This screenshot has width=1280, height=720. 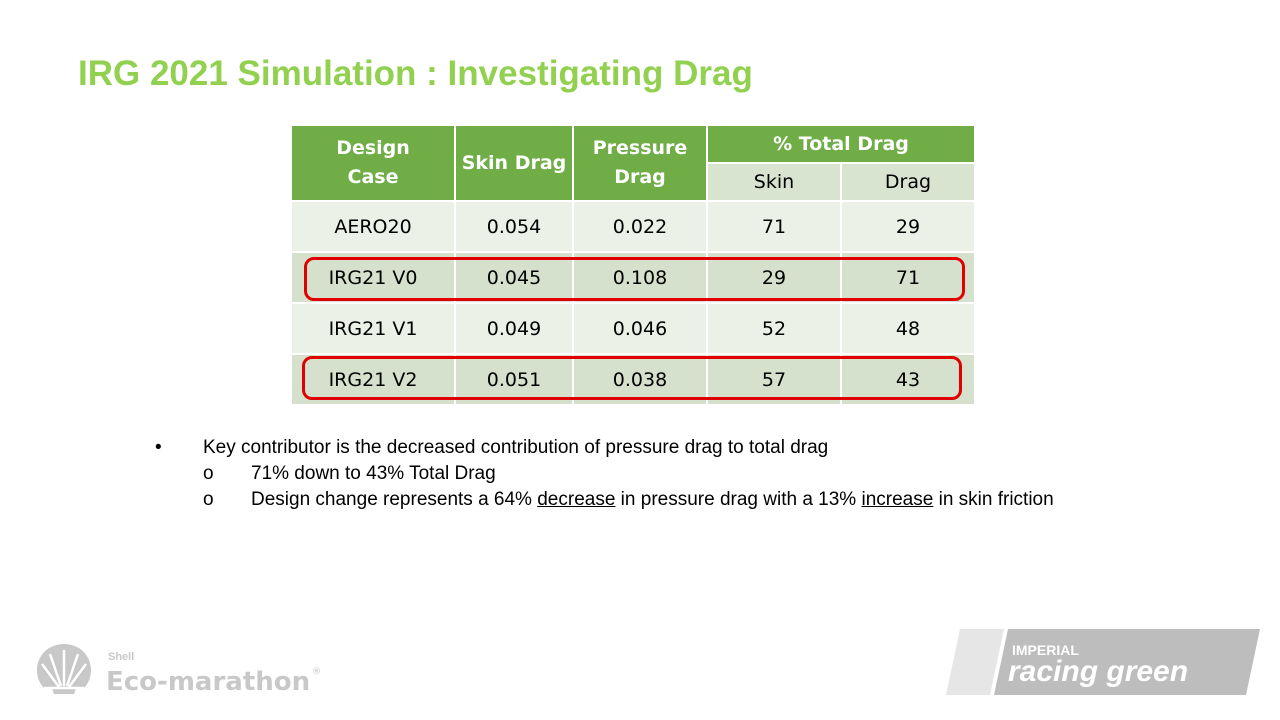 What do you see at coordinates (908, 182) in the screenshot?
I see `subheader-drag: Drag` at bounding box center [908, 182].